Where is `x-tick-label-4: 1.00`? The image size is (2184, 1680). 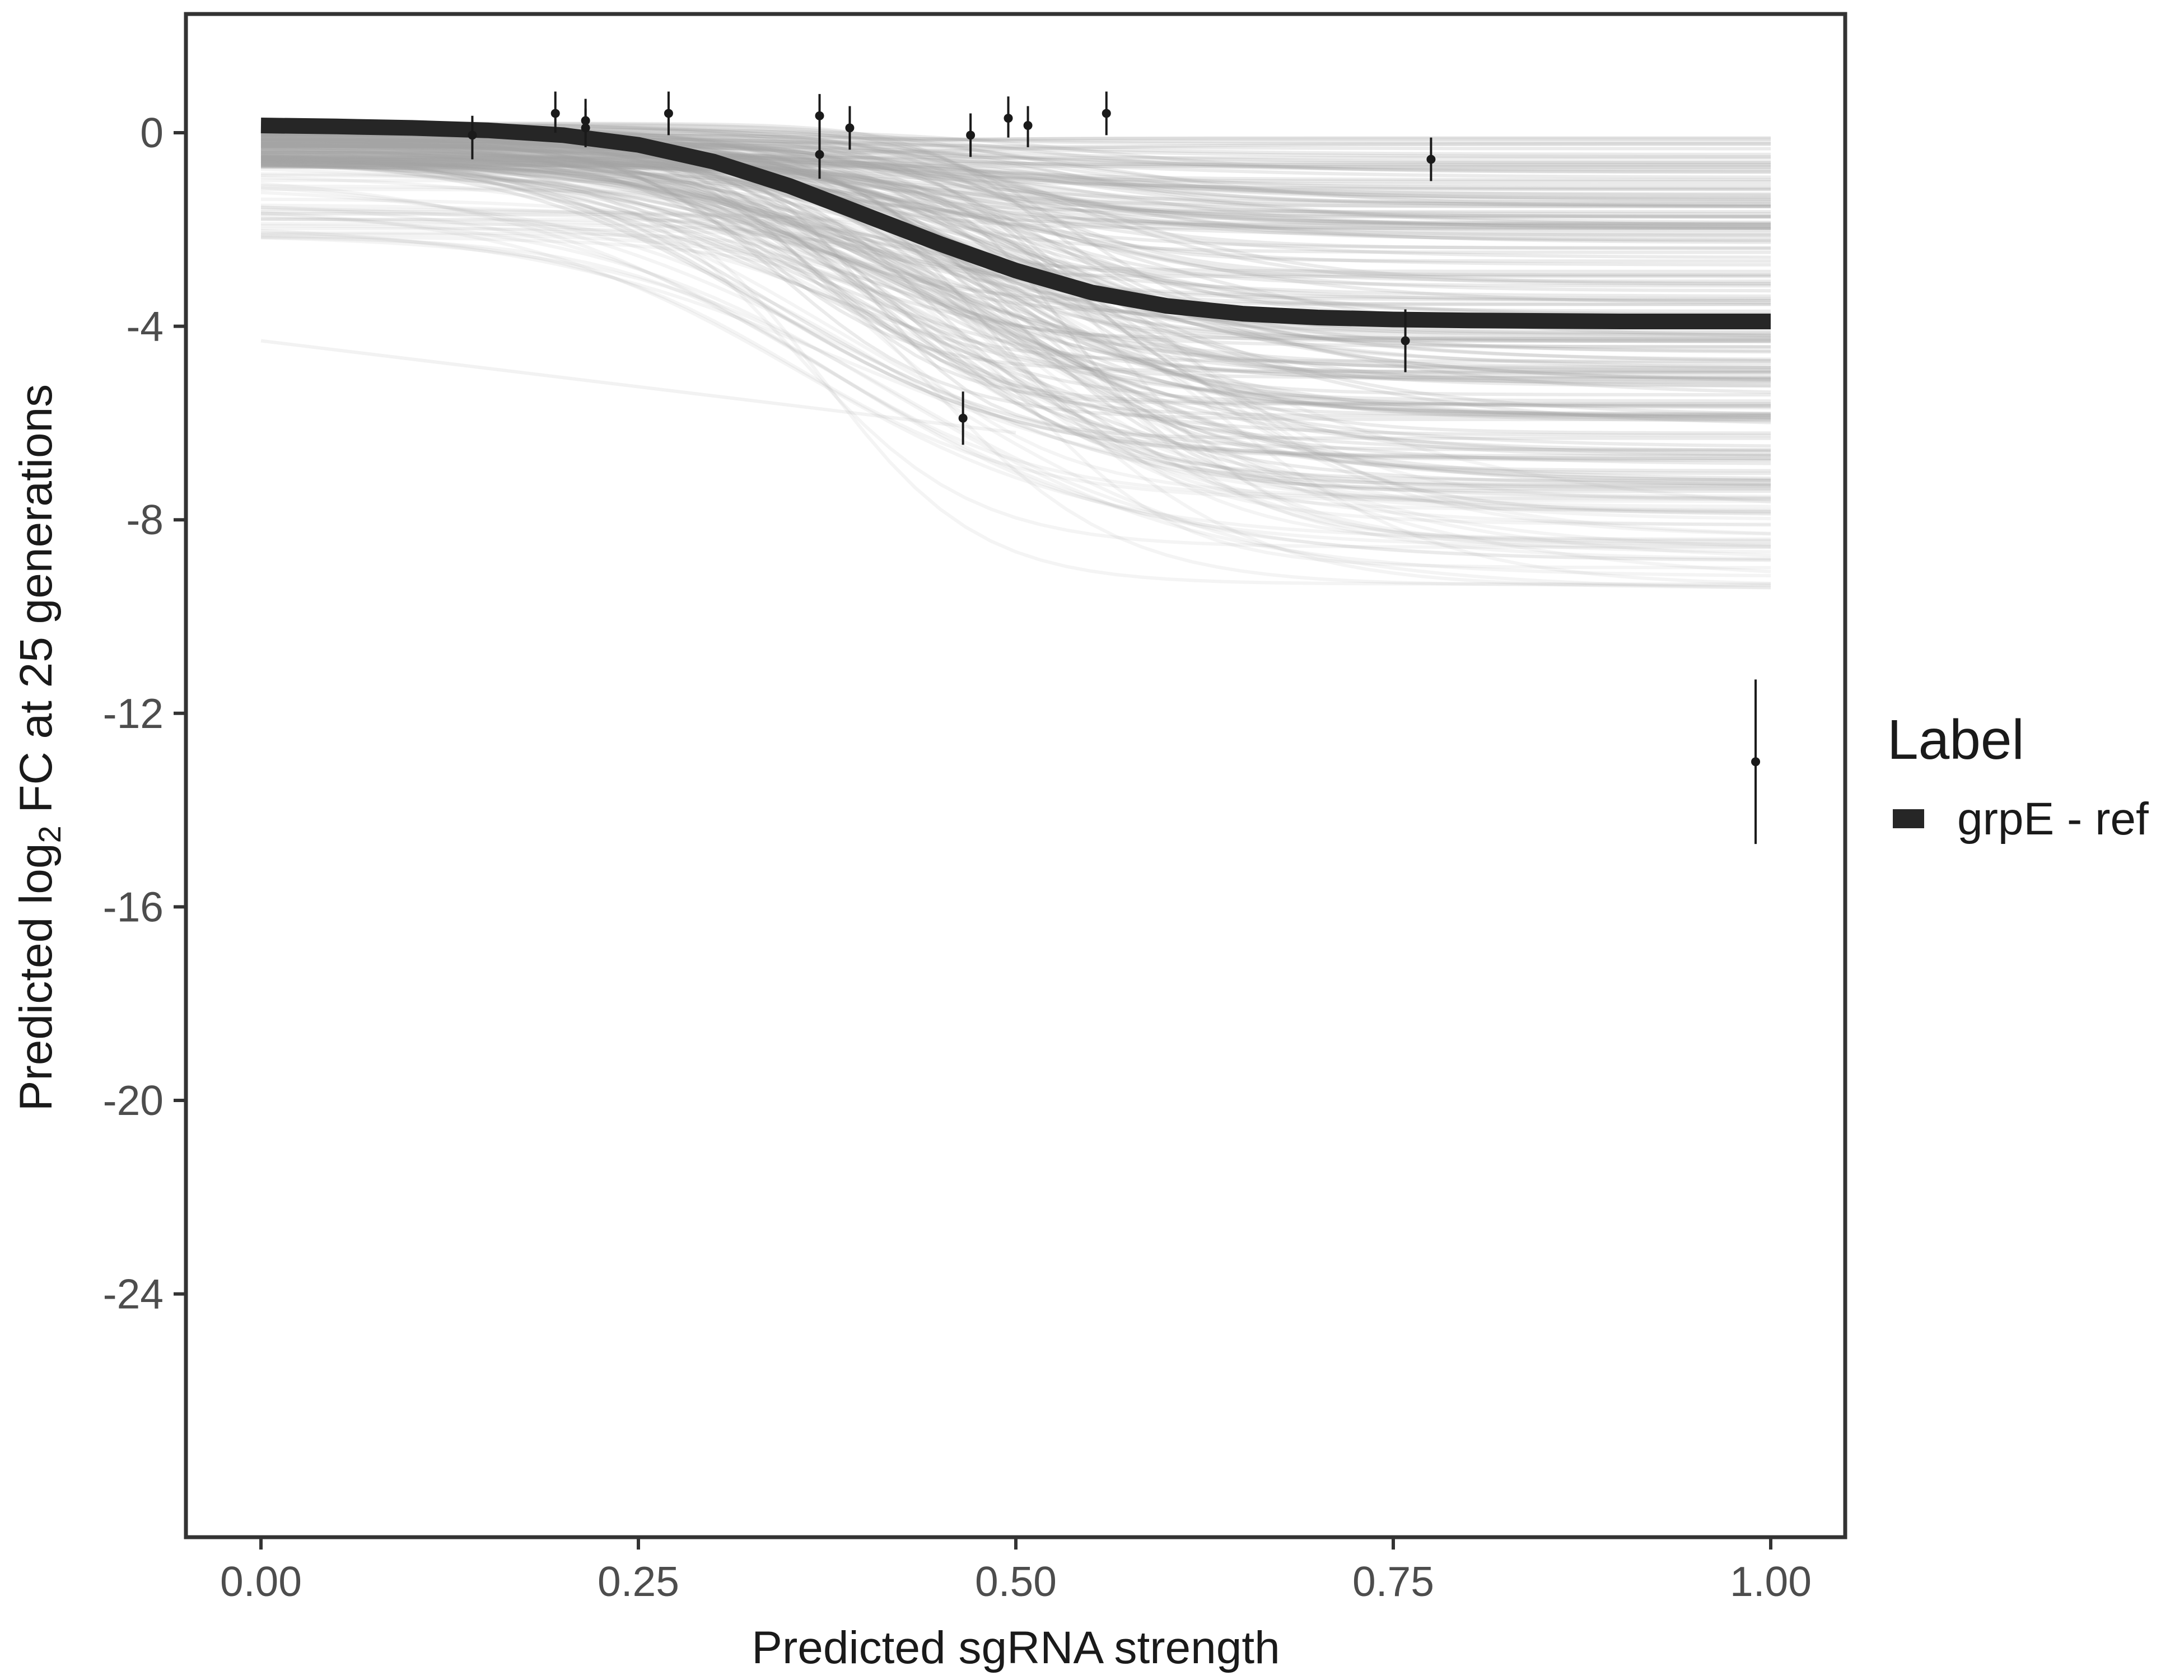
x-tick-label-4: 1.00 is located at coordinates (1771, 1582).